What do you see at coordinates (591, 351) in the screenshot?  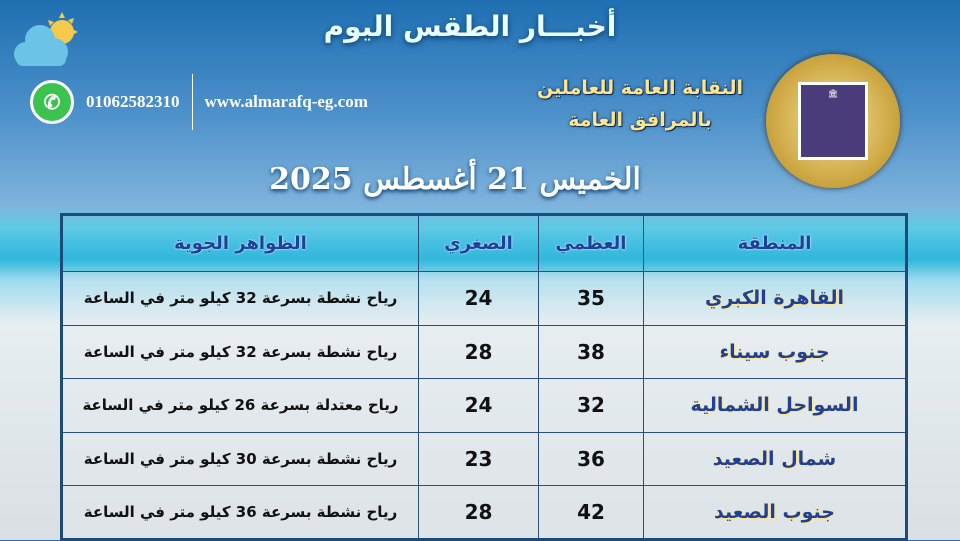 I see `max-temp-cell: 38` at bounding box center [591, 351].